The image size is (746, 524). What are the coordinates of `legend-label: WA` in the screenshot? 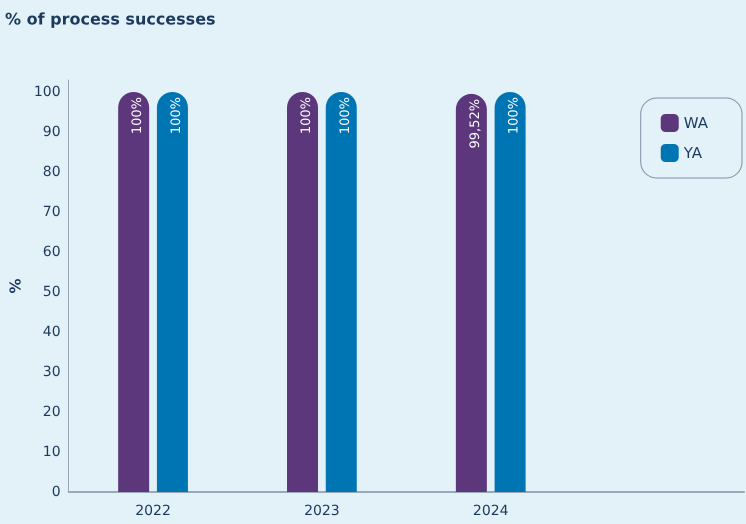 It's located at (696, 123).